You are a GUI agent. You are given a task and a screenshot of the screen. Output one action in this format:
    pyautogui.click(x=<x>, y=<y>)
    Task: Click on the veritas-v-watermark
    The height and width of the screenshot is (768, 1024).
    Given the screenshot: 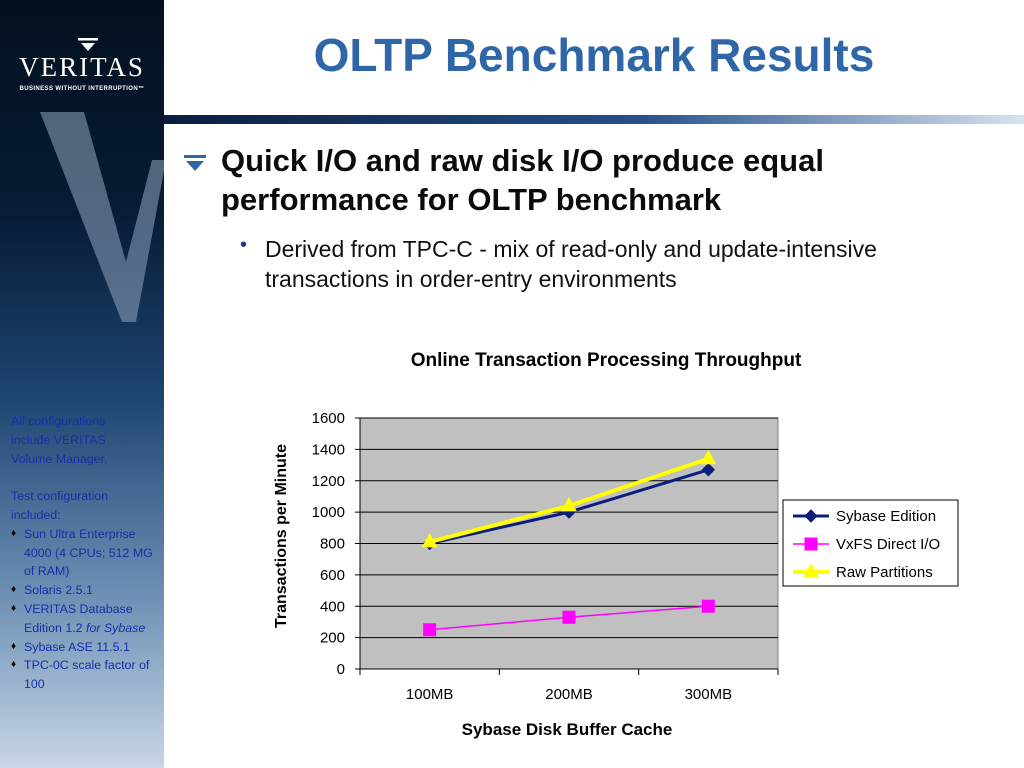 What is the action you would take?
    pyautogui.click(x=102, y=217)
    